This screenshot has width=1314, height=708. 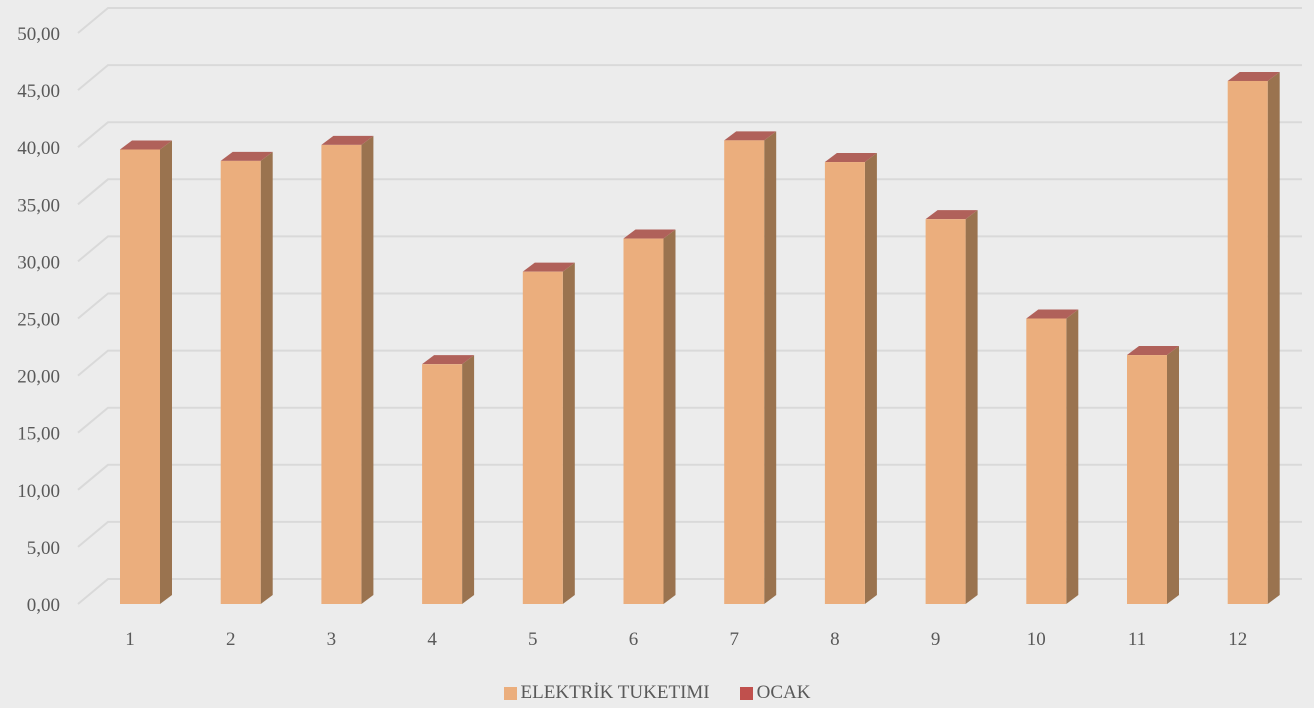 I want to click on x-tick-label: 1, so click(x=130, y=639).